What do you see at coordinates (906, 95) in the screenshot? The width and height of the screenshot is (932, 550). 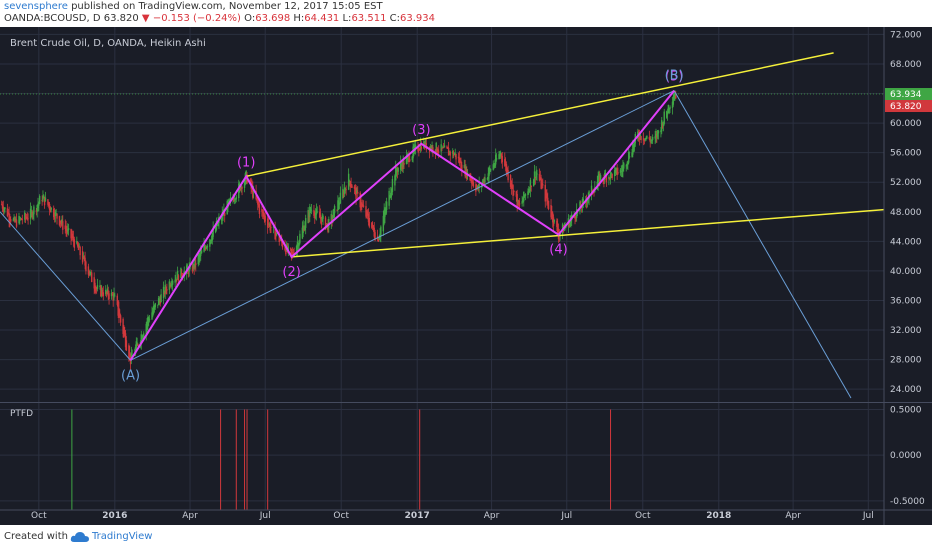 I see `current-price-label: 63.934` at bounding box center [906, 95].